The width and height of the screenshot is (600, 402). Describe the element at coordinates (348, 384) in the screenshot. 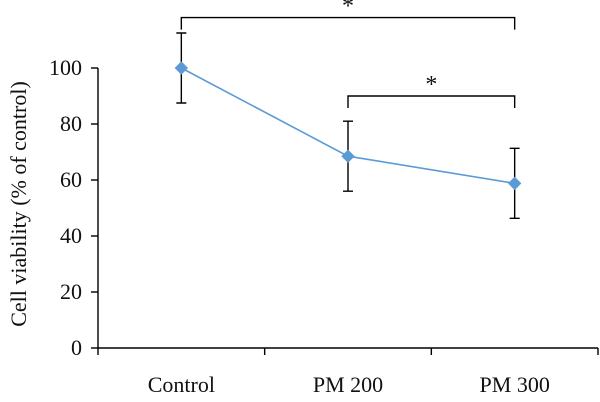

I see `x-tick-label: PM 200` at that location.